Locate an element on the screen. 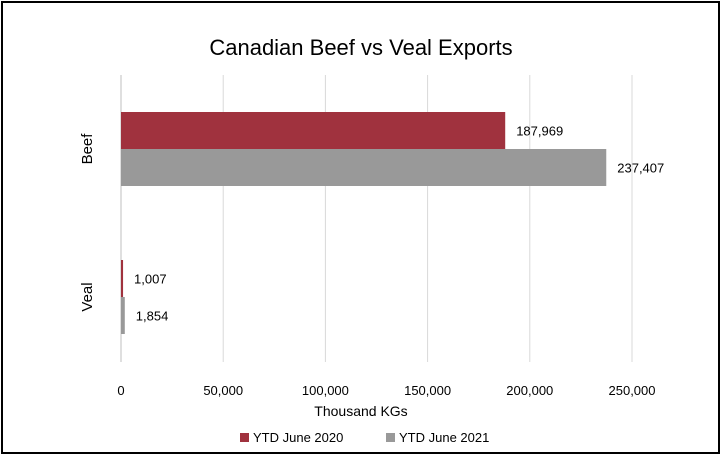 The height and width of the screenshot is (457, 723). data-label: 1,854 is located at coordinates (152, 316).